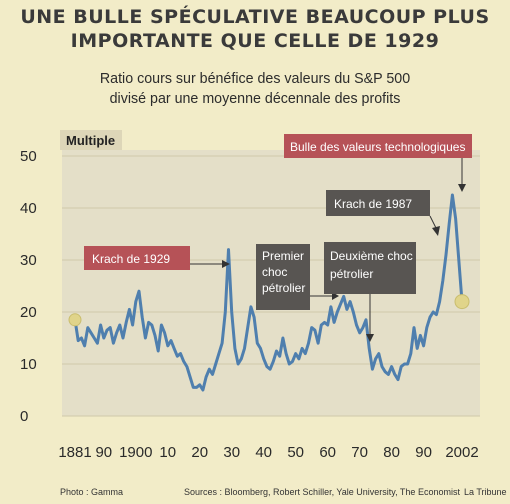 This screenshot has height=504, width=510. Describe the element at coordinates (24, 416) in the screenshot. I see `y-tick-label: 0` at that location.